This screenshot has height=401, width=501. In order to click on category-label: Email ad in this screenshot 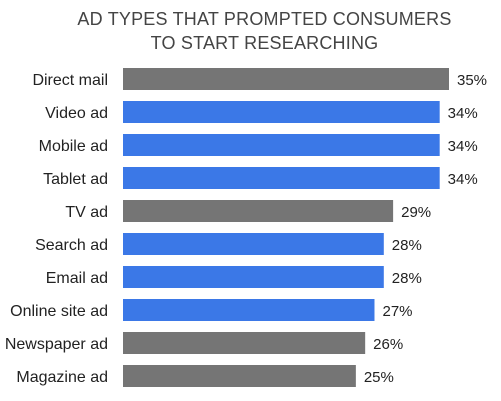, I will do `click(77, 278)`.